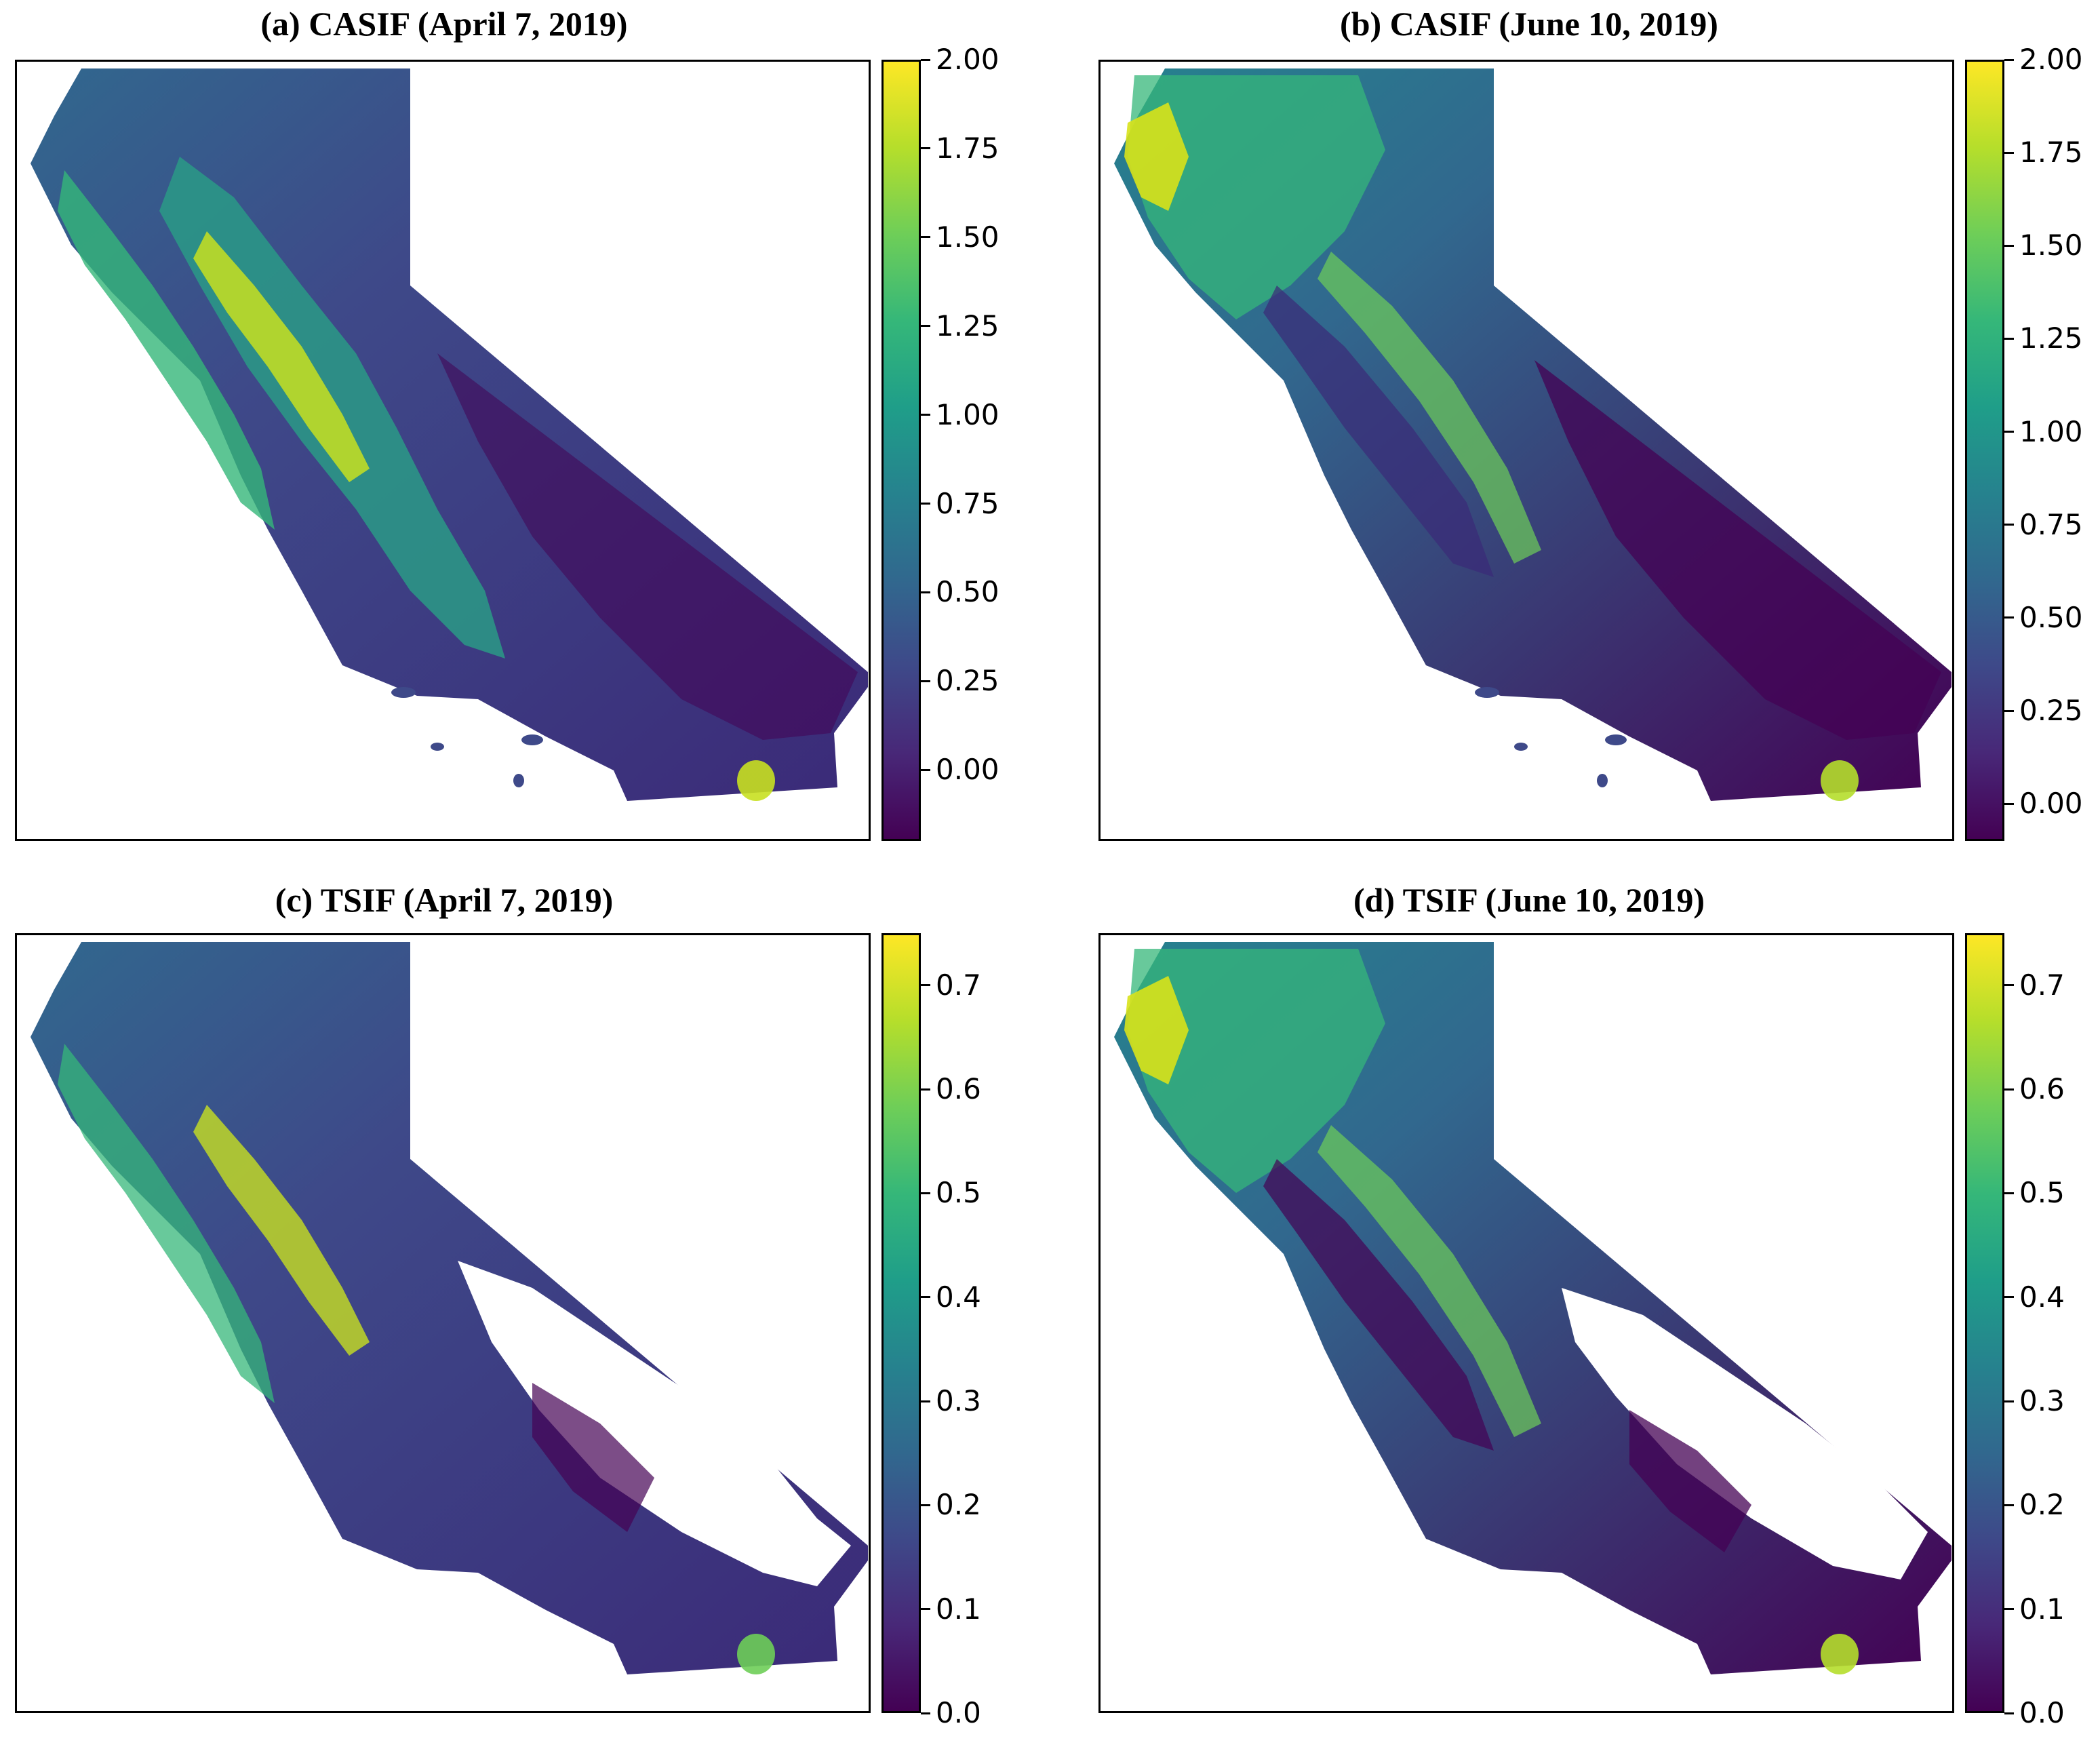 The width and height of the screenshot is (2100, 1747). Describe the element at coordinates (444, 24) in the screenshot. I see `panel-a-title: (a) CASIF (April 7, 2019)` at that location.